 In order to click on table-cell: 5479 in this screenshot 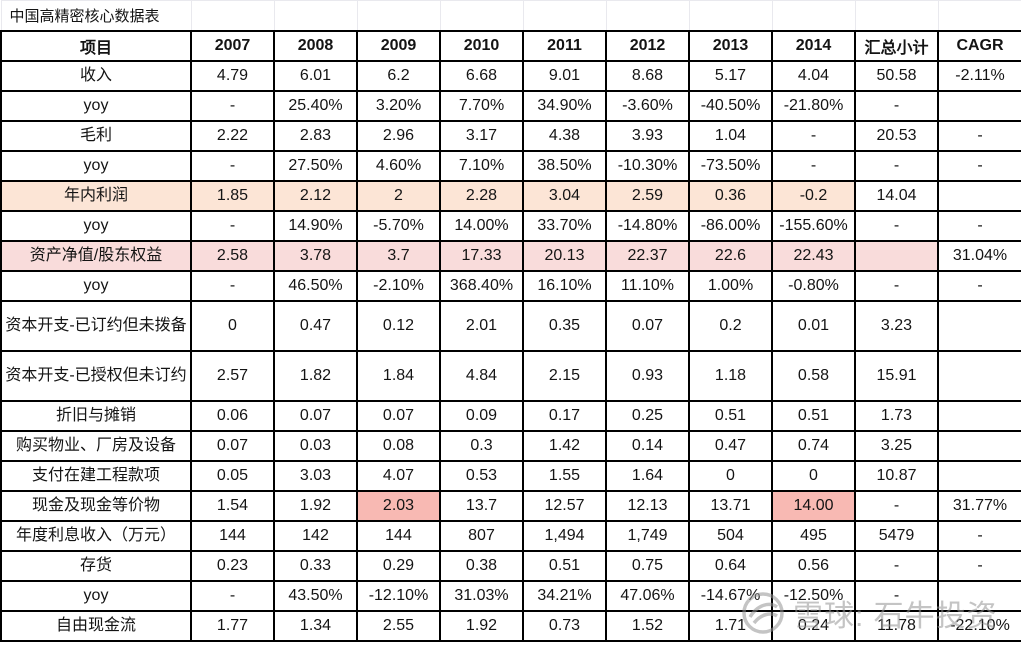, I will do `click(896, 536)`.